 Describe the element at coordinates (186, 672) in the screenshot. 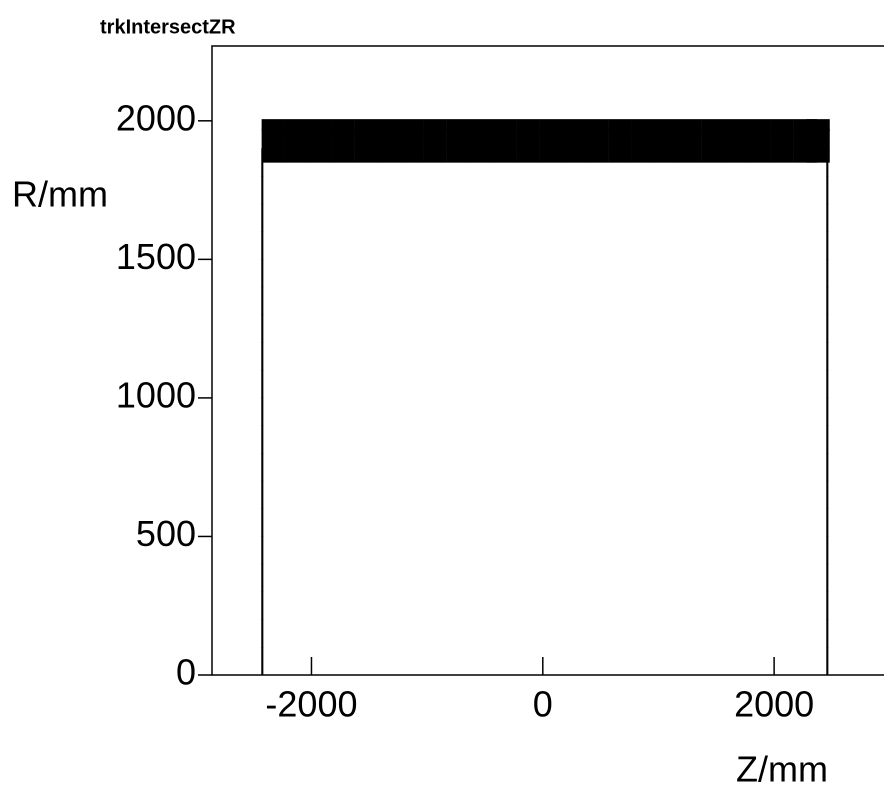

I see `y-tick-label: 0` at that location.